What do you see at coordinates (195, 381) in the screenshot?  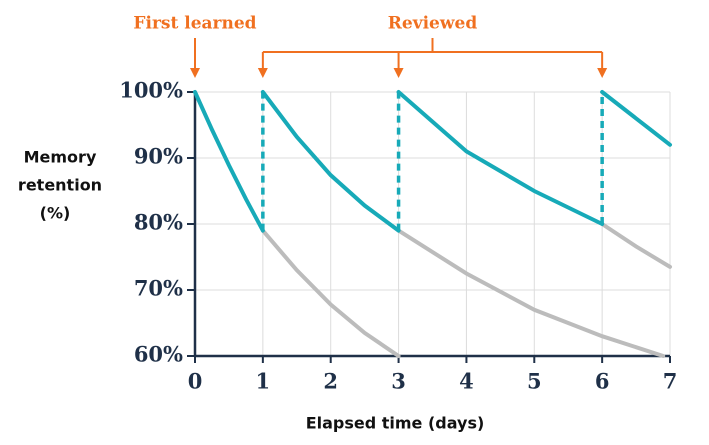 I see `x-tick-label: 0` at bounding box center [195, 381].